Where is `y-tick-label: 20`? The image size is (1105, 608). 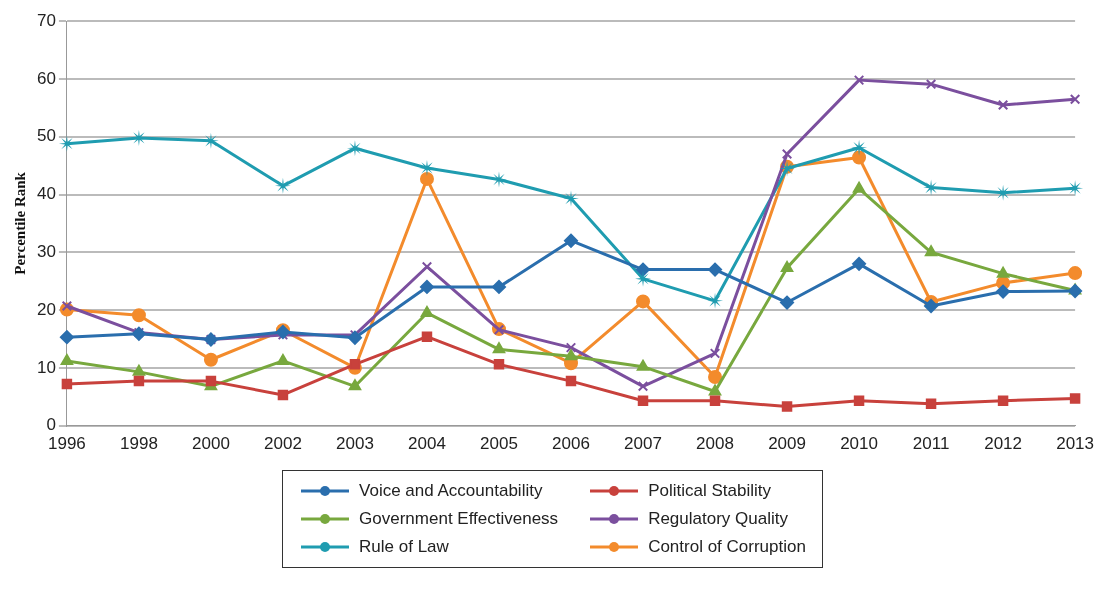 y-tick-label: 20 is located at coordinates (46, 309).